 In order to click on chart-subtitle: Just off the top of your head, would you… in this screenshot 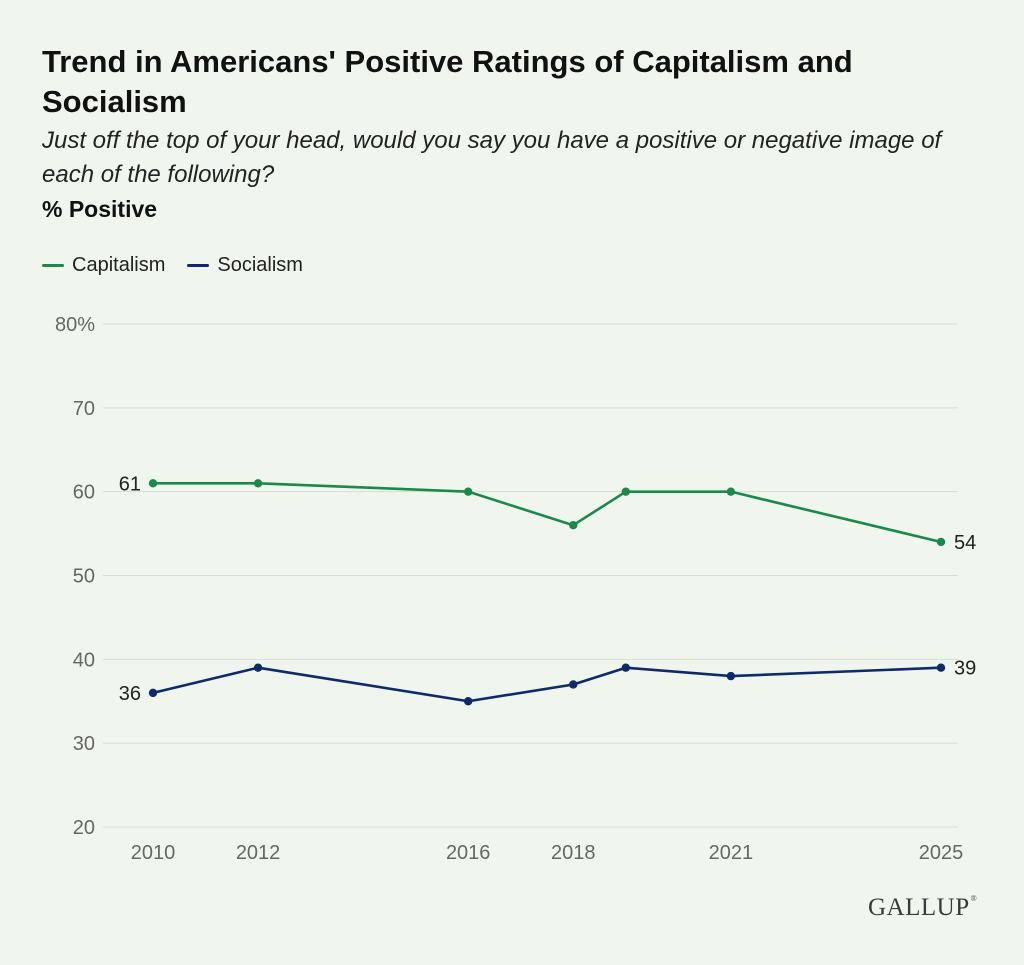, I will do `click(492, 157)`.